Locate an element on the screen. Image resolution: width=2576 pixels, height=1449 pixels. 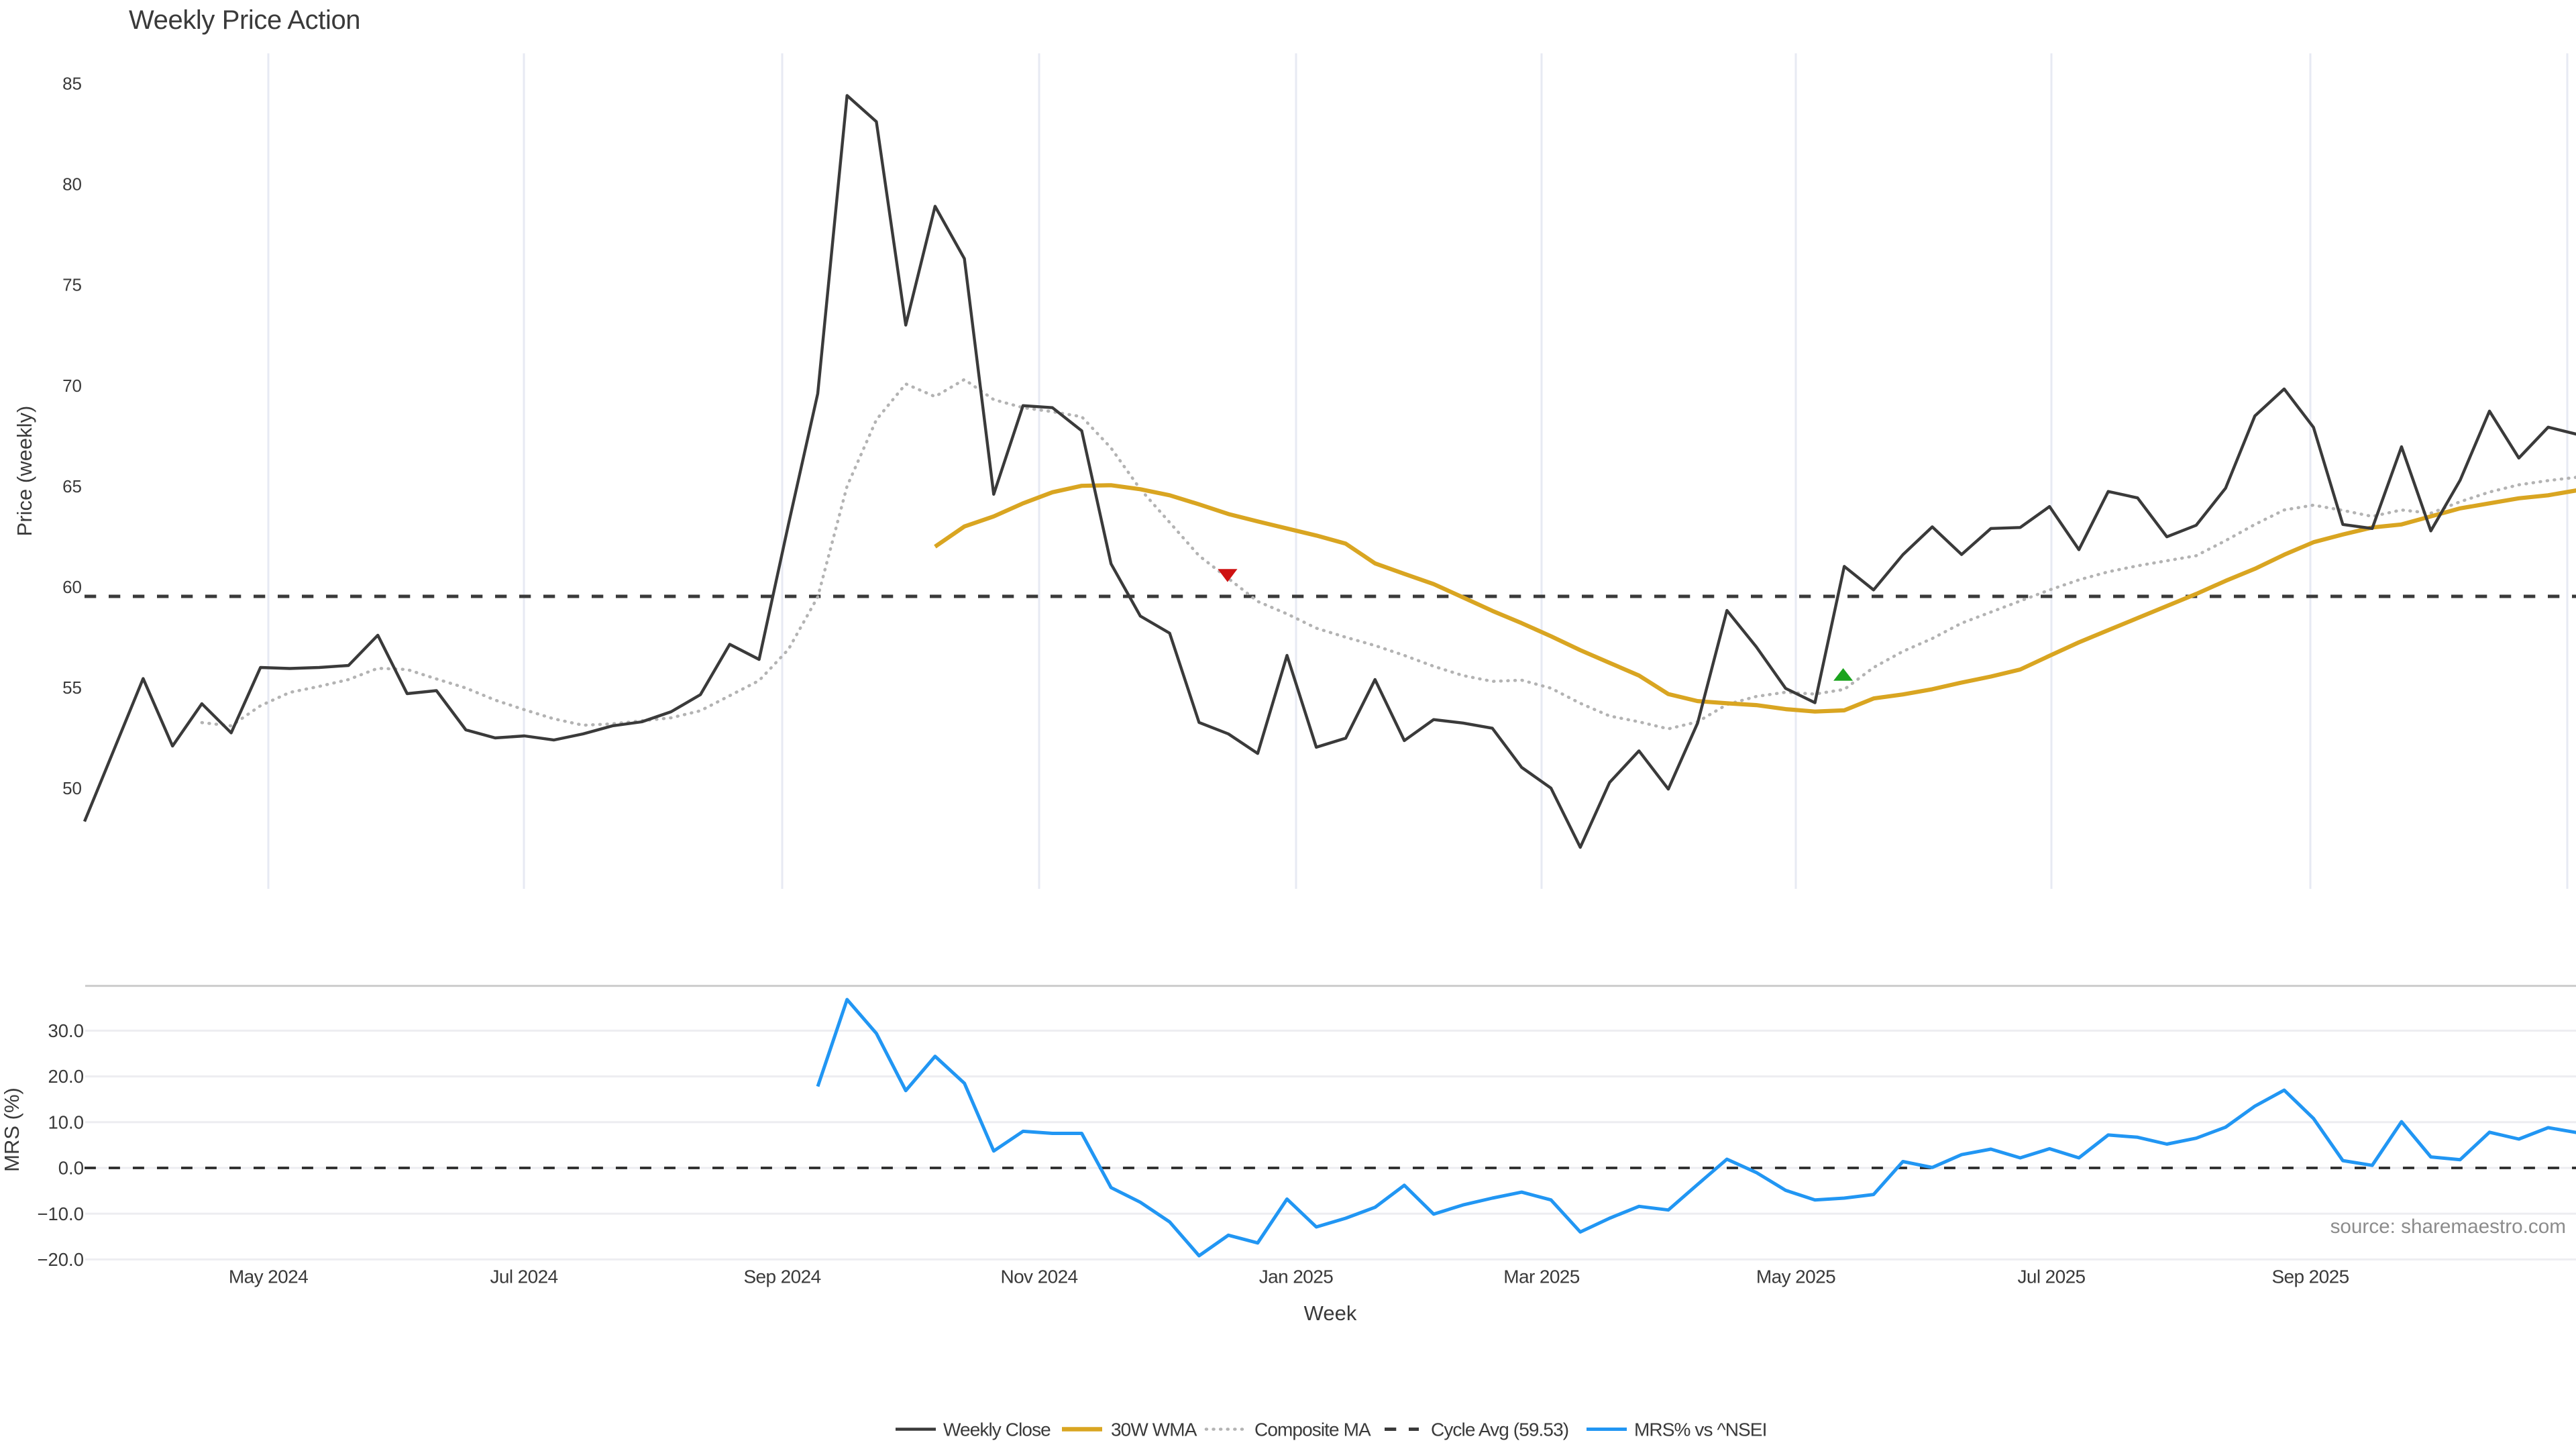
svg-text: MRS% vs ^NSEI is located at coordinates (1700, 1429).